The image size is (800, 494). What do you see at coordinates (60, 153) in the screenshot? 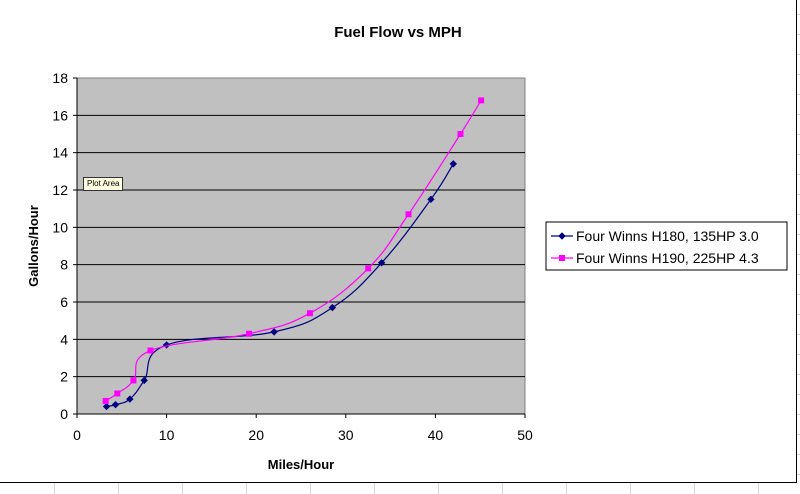
I see `y-tick-label: 14` at bounding box center [60, 153].